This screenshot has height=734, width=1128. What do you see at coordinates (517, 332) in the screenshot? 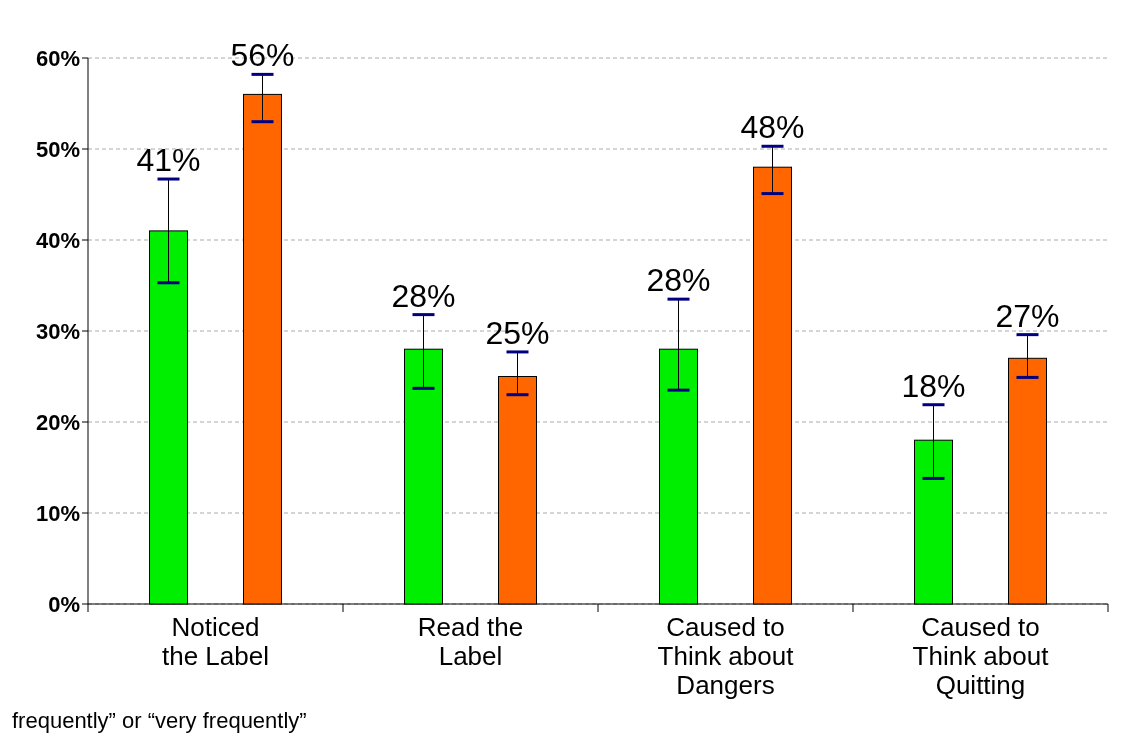
I see `data-label: 25%` at bounding box center [517, 332].